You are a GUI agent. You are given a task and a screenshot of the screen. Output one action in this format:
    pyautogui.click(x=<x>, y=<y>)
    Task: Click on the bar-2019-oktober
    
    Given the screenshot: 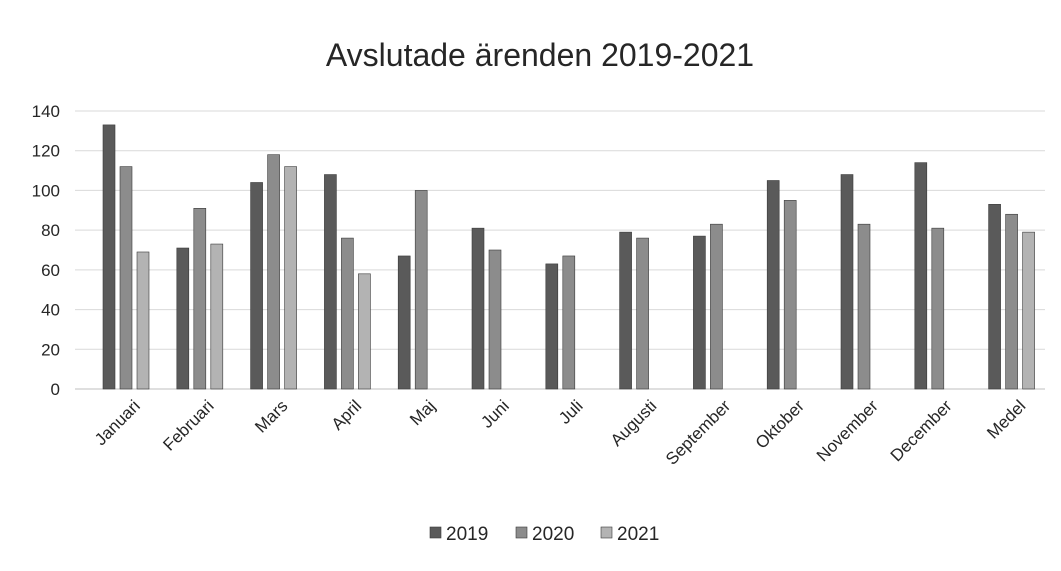 What is the action you would take?
    pyautogui.click(x=773, y=285)
    